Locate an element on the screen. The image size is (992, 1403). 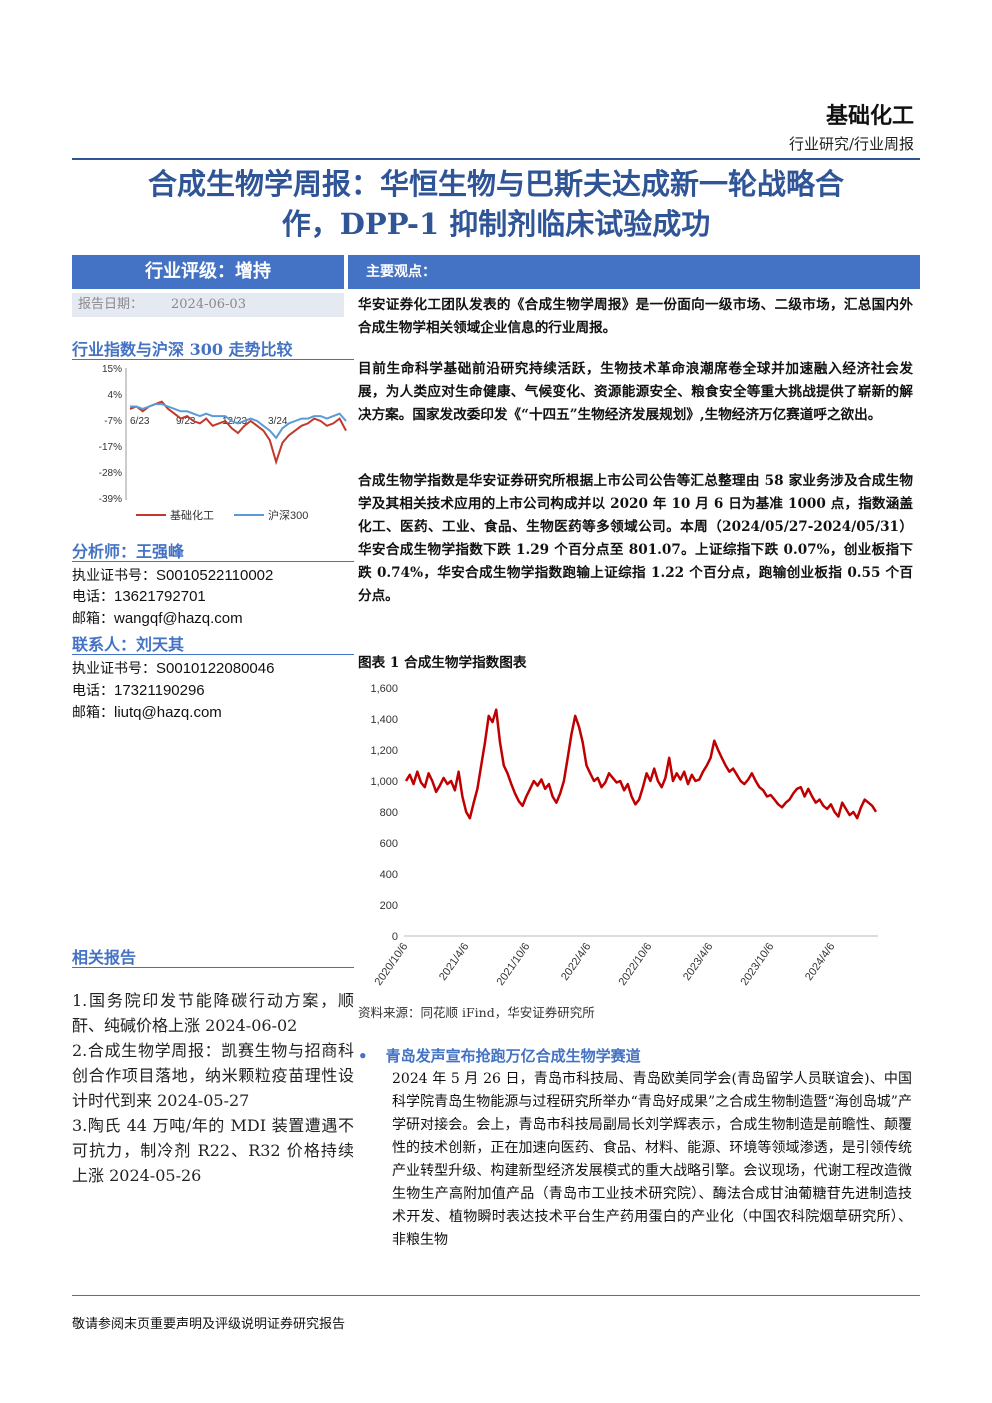
legend-label: 沪深300 is located at coordinates (288, 515).